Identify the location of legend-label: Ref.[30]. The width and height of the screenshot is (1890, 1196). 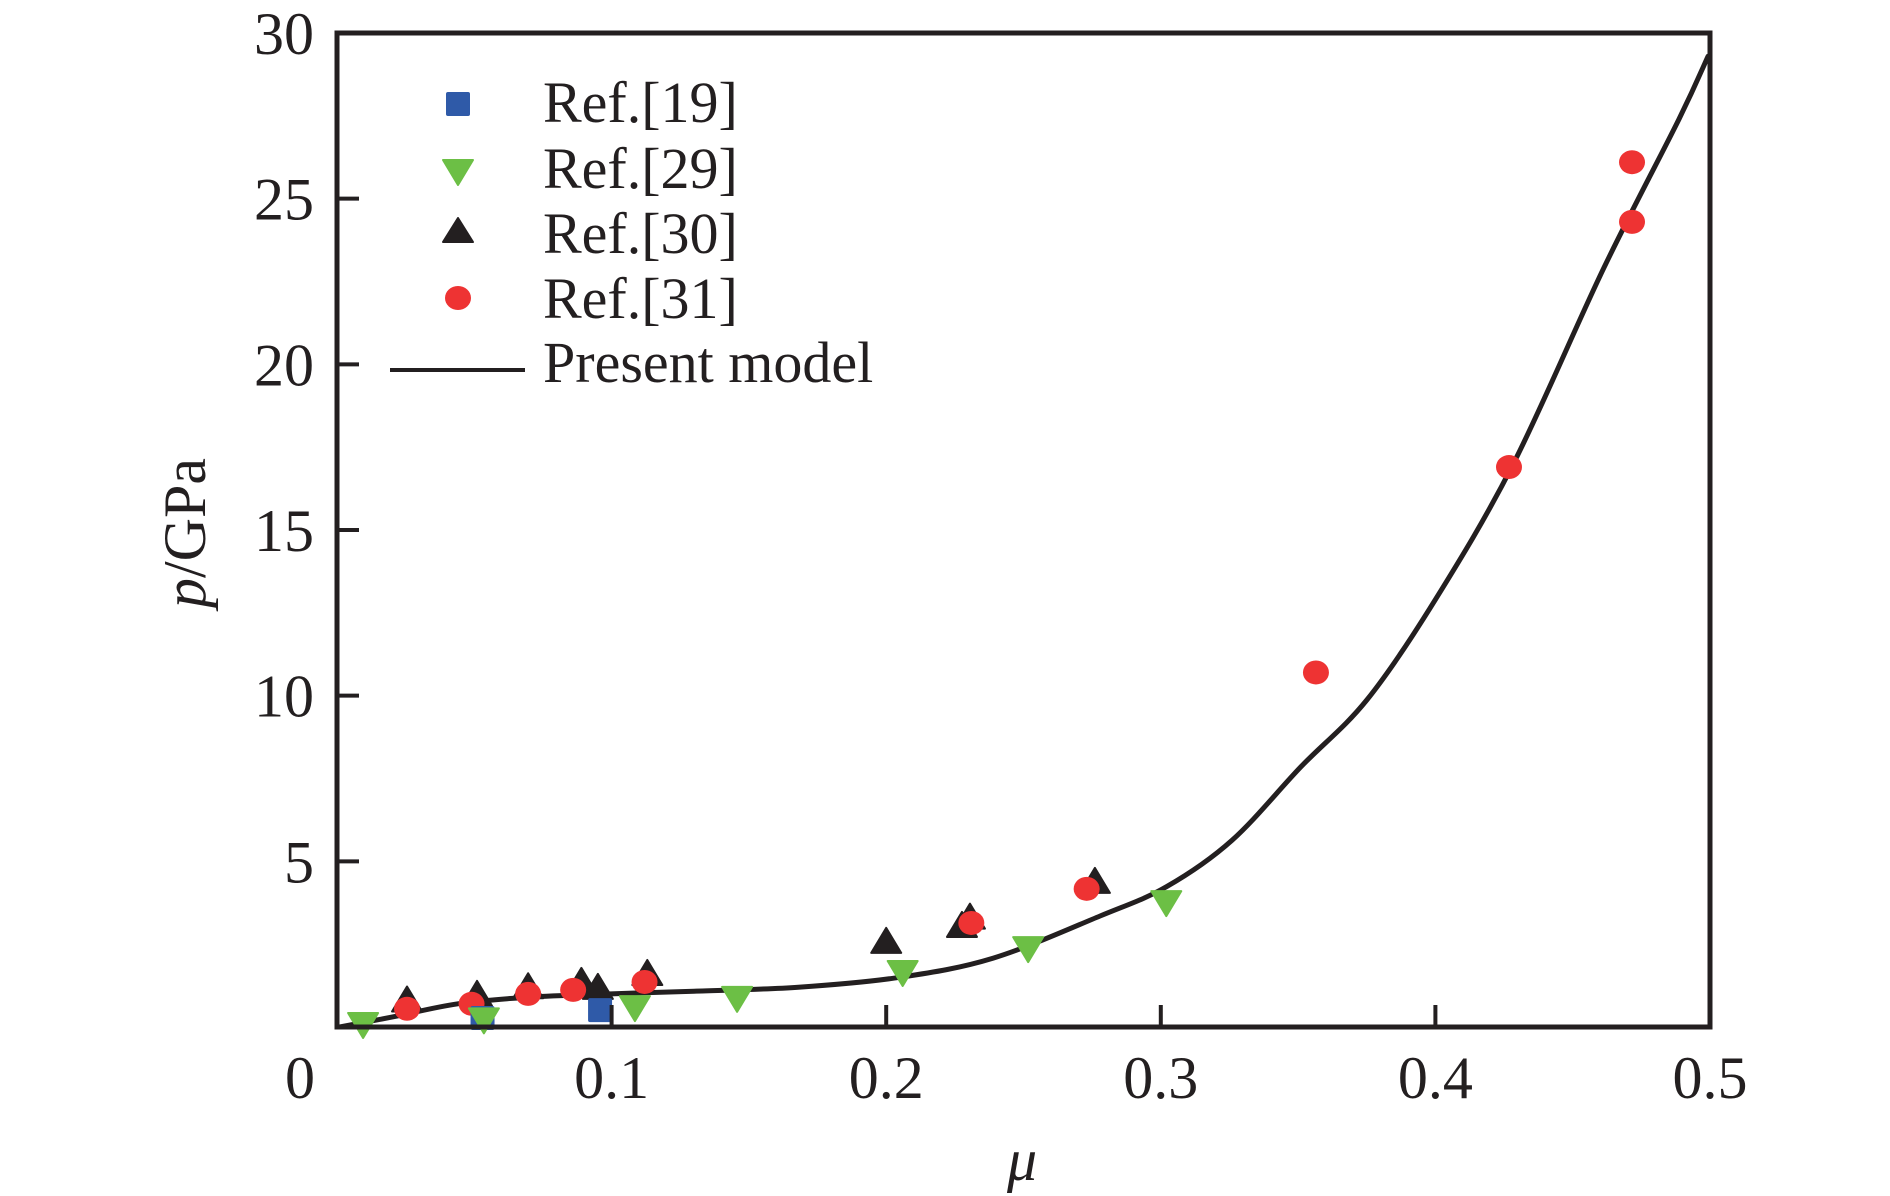
(640, 233).